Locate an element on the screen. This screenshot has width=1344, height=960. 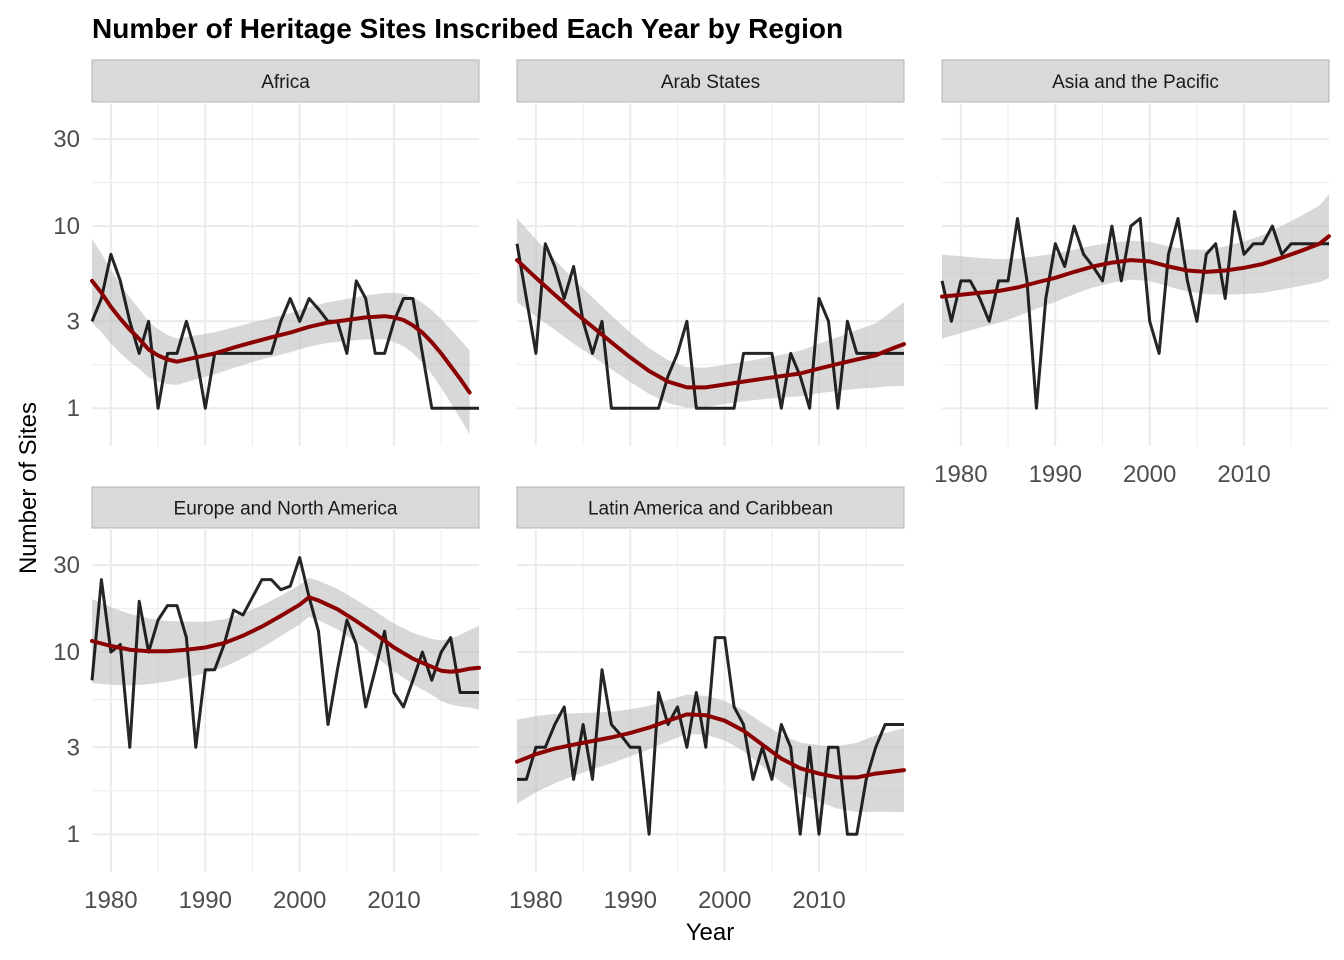
series-line-arab-states is located at coordinates (709, 326).